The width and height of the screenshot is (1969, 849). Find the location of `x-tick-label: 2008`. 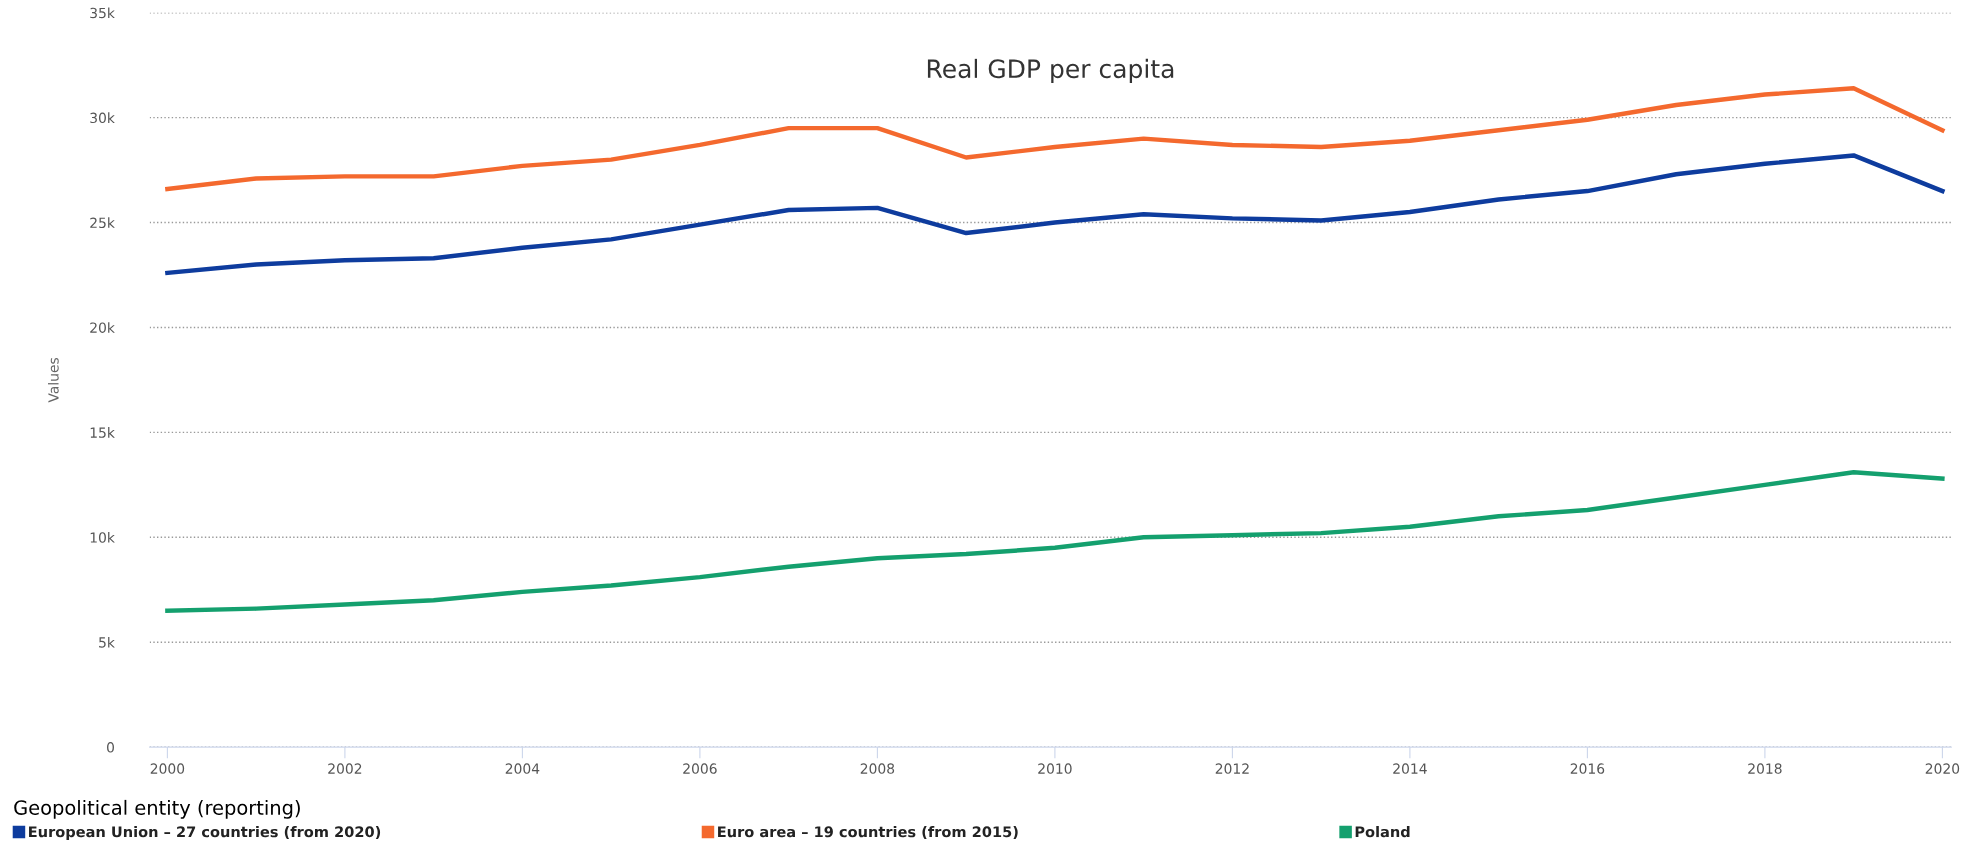

x-tick-label: 2008 is located at coordinates (877, 768).